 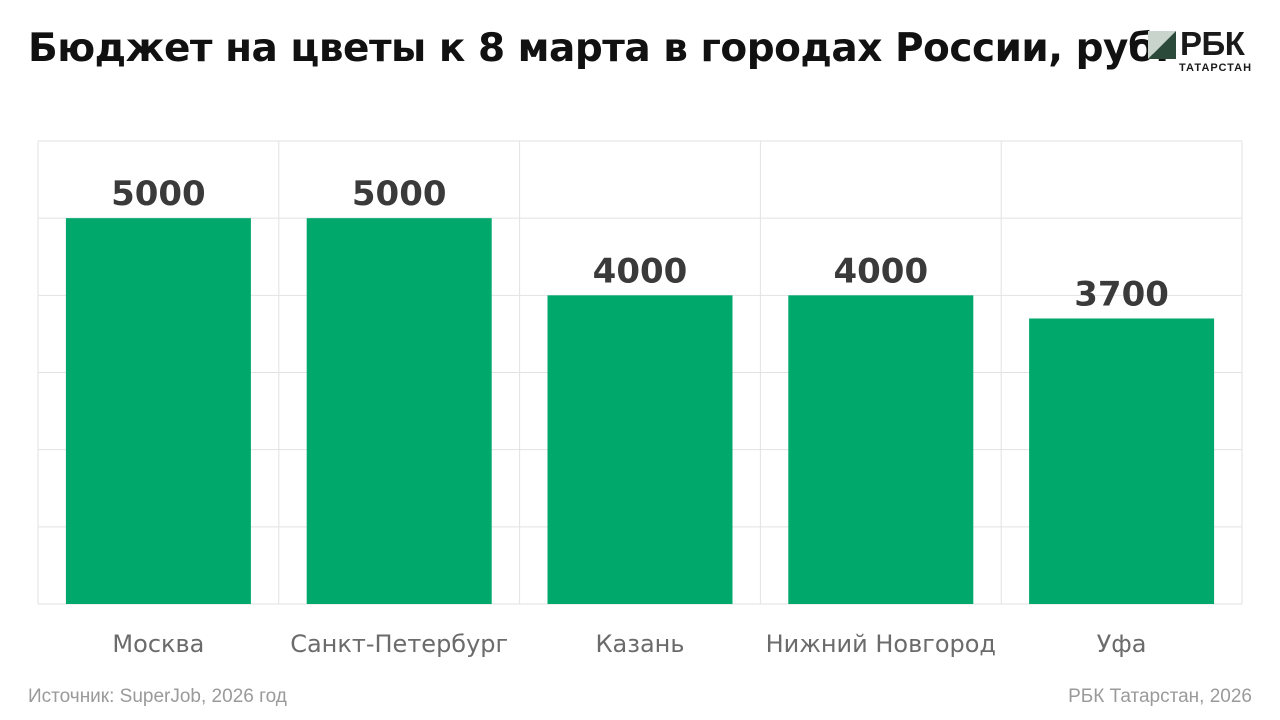 What do you see at coordinates (1160, 696) in the screenshot?
I see `credit-note: РБК Татарстан, 2026` at bounding box center [1160, 696].